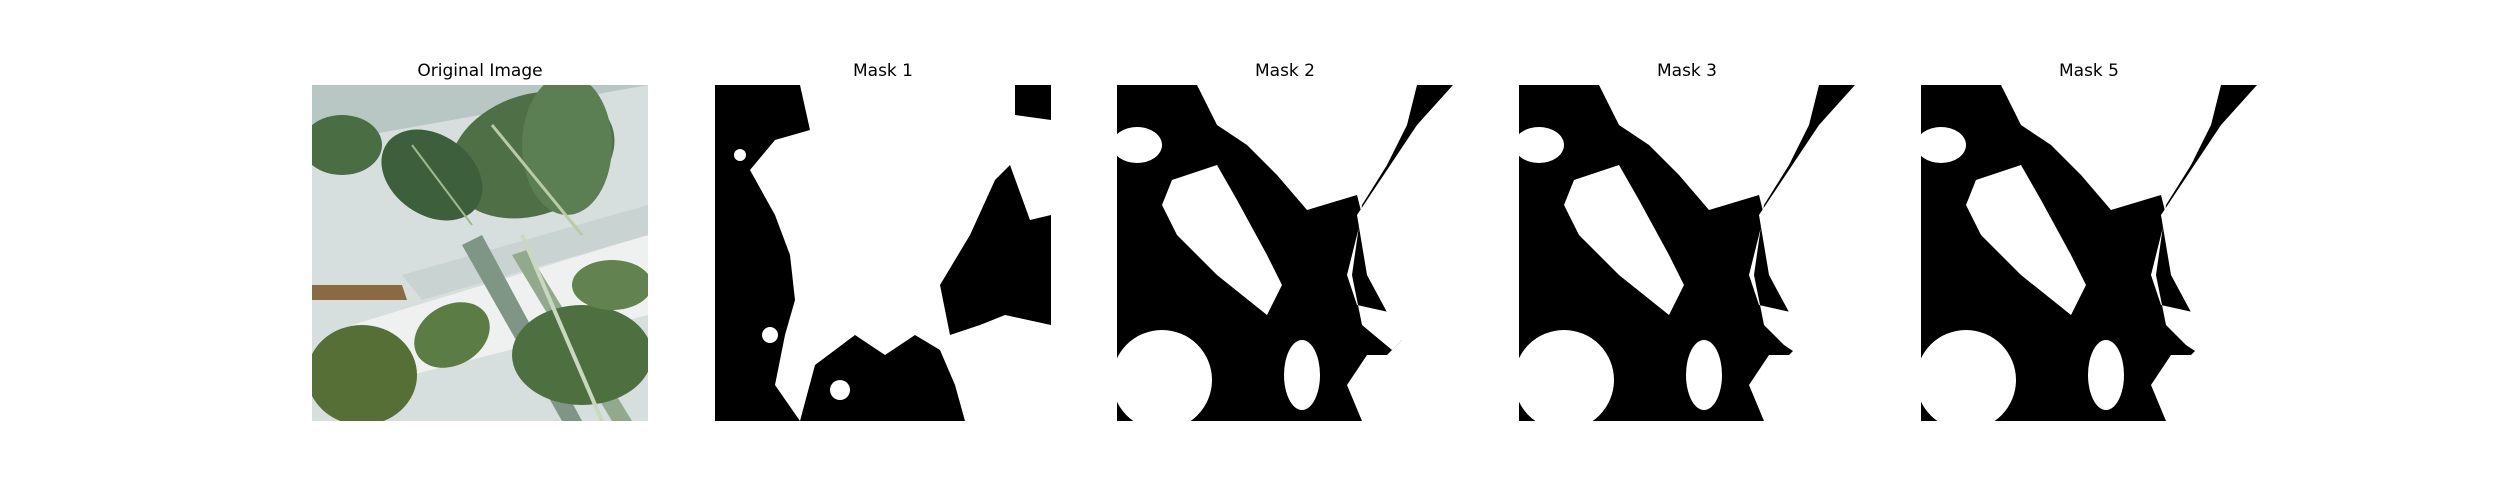 The height and width of the screenshot is (500, 2500). I want to click on mask-5-image, so click(2089, 253).